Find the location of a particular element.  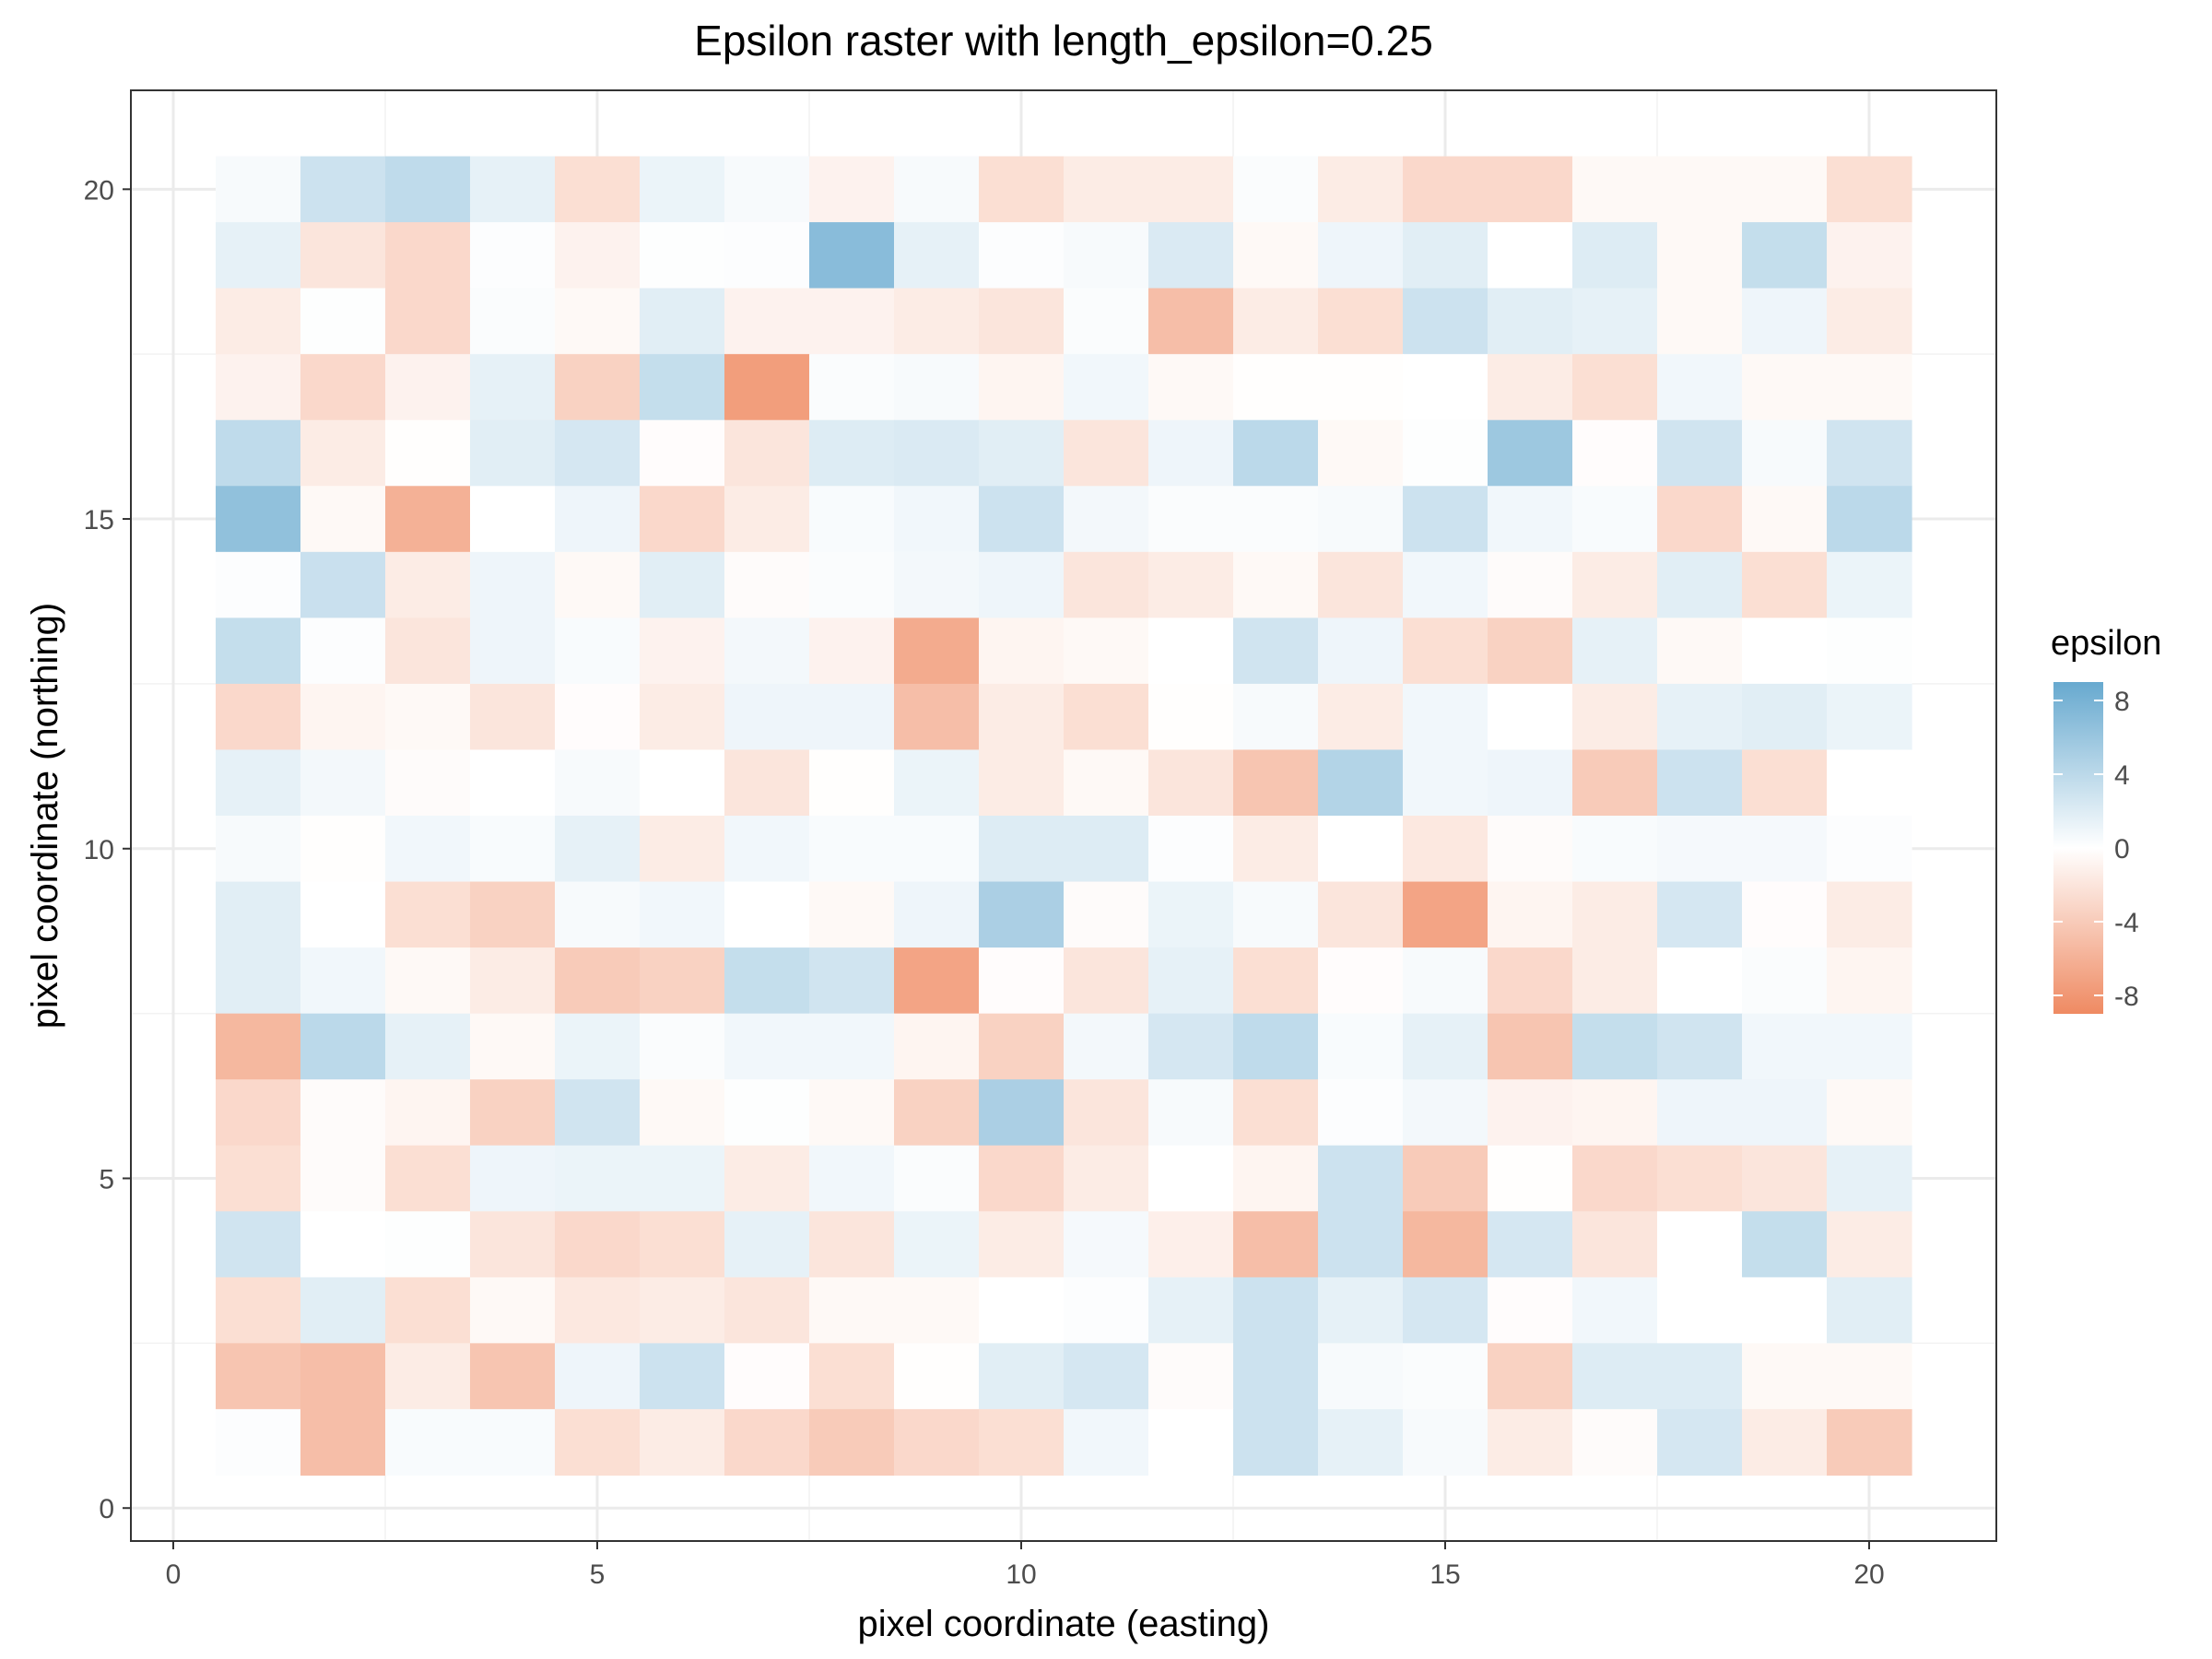

y-tick-label: 5 is located at coordinates (106, 1180).